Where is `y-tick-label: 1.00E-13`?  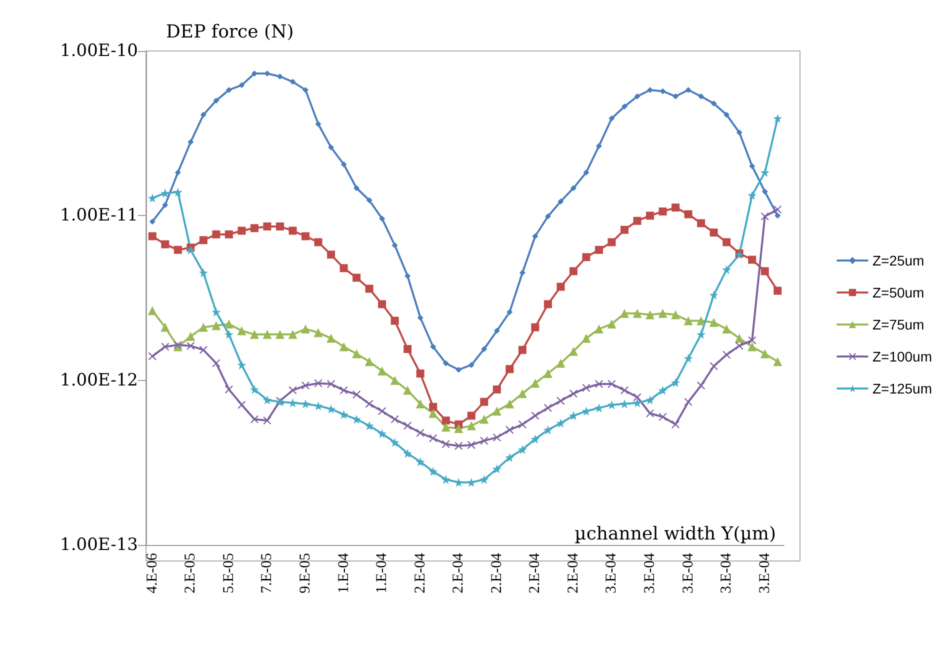 y-tick-label: 1.00E-13 is located at coordinates (99, 545).